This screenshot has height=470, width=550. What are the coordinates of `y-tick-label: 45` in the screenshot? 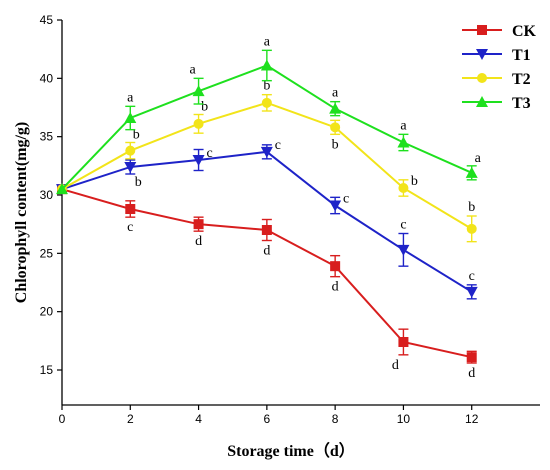 It's located at (47, 20).